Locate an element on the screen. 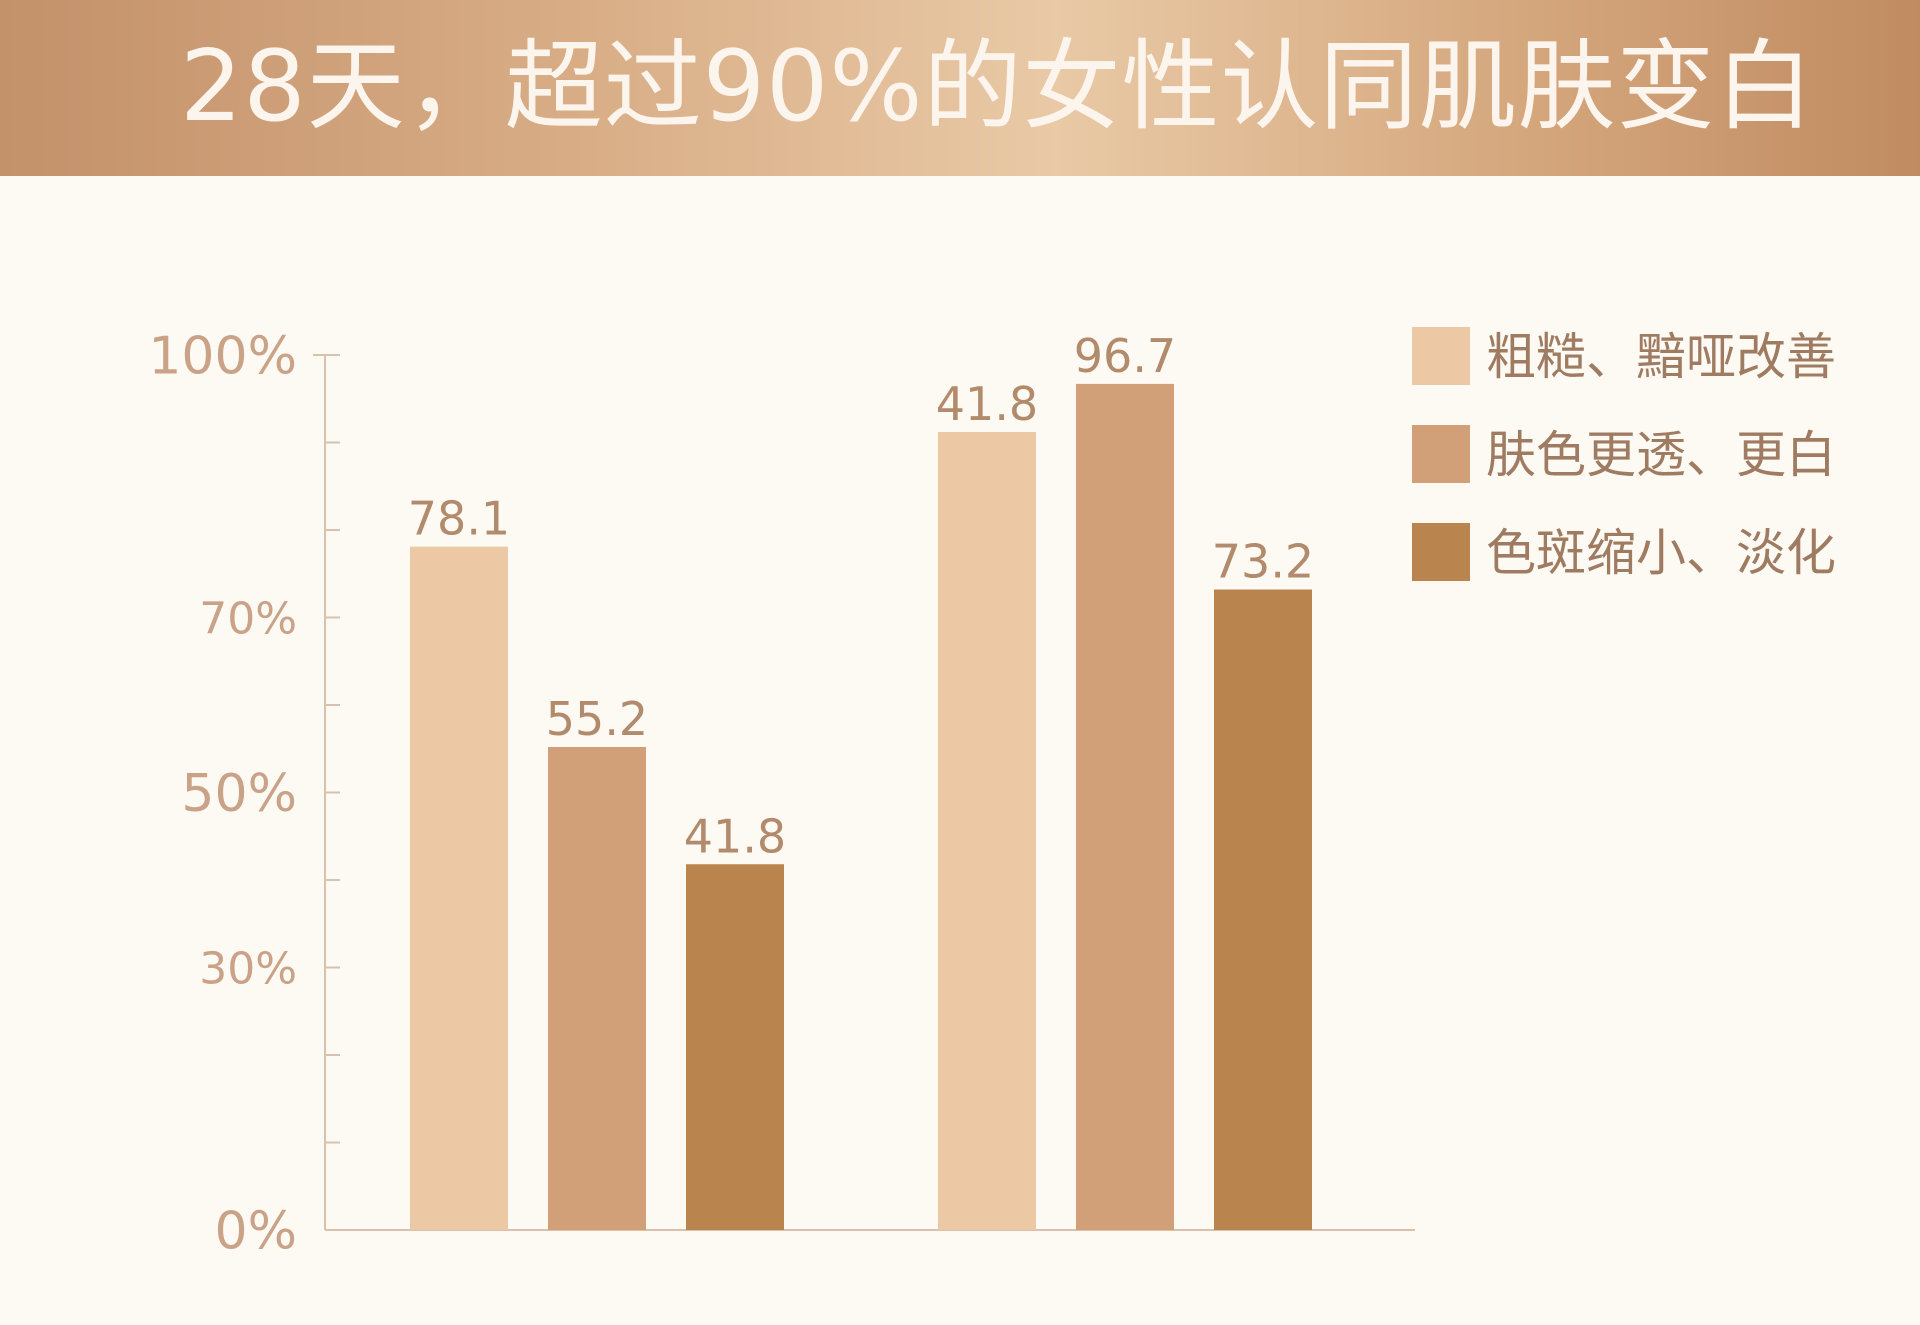 The width and height of the screenshot is (1920, 1325). legend-label: 粗糙、黯哑改善 is located at coordinates (1661, 357).